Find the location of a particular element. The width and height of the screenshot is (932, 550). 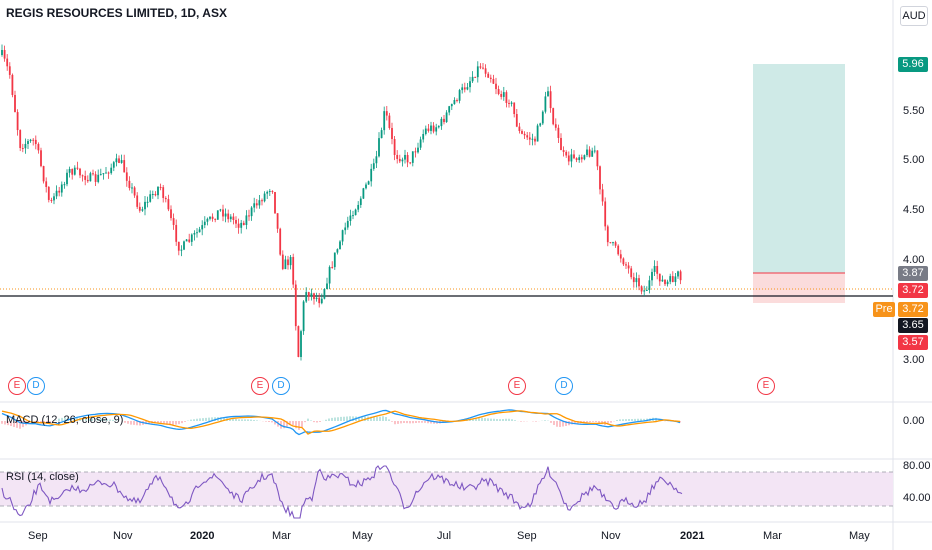

last-price-tag: 3.72 is located at coordinates (913, 290).